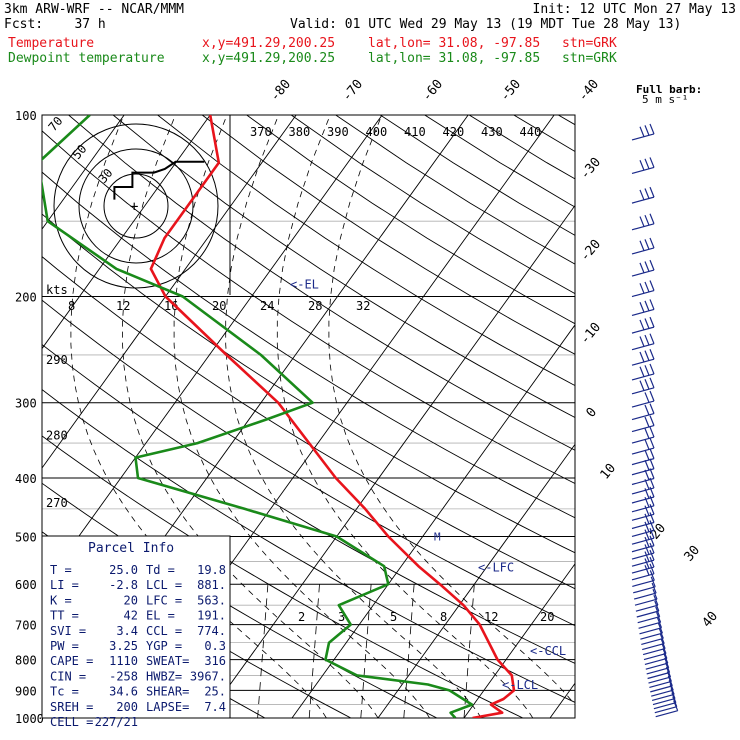 This screenshot has height=740, width=740. I want to click on isotherm-label: 30, so click(693, 554).